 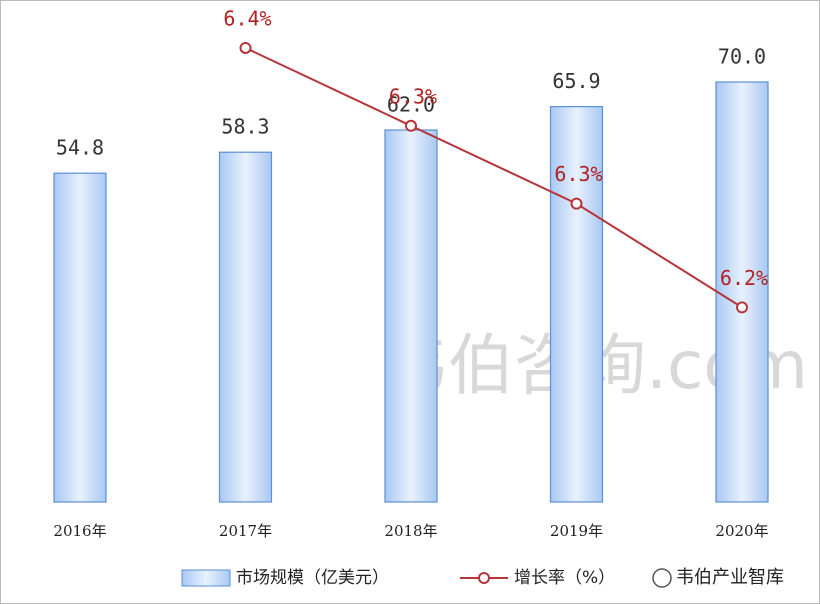 What do you see at coordinates (80, 148) in the screenshot?
I see `data-label: 54.8` at bounding box center [80, 148].